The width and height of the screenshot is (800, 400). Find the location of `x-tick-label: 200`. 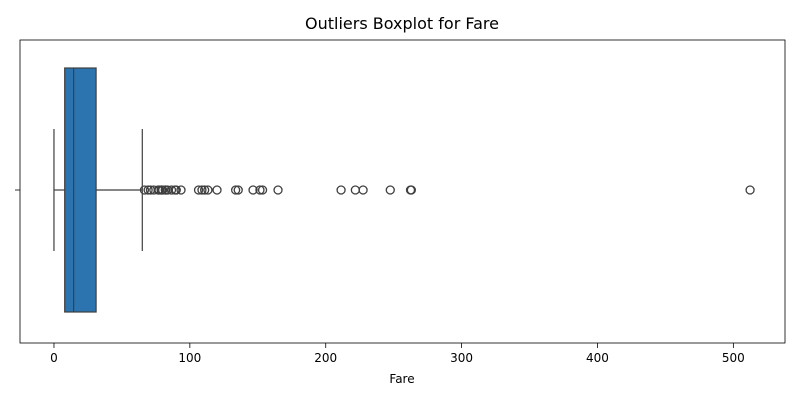

x-tick-label: 200 is located at coordinates (325, 358).